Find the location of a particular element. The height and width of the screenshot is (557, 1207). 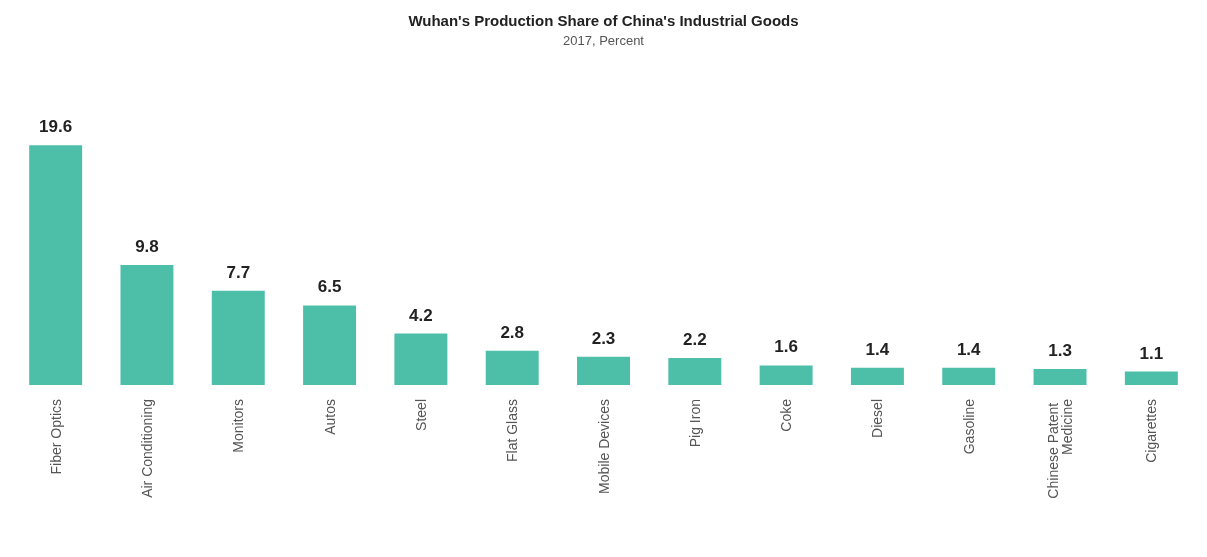

data-label: 19.6 is located at coordinates (56, 127).